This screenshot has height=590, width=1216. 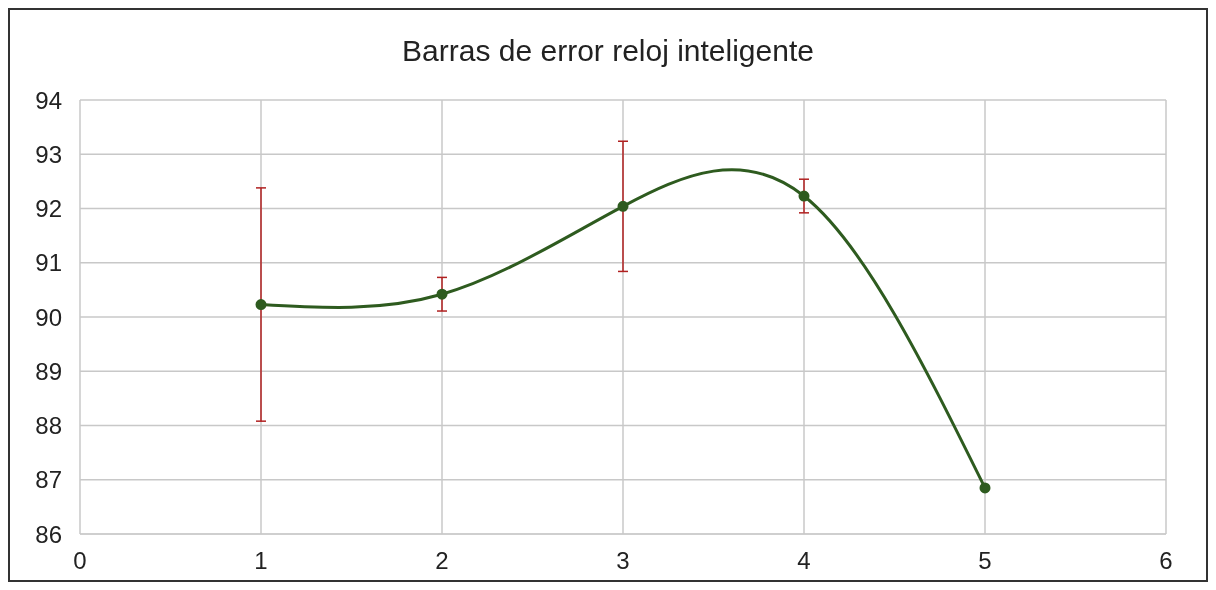 I want to click on y-tick-label: 92, so click(x=48, y=209).